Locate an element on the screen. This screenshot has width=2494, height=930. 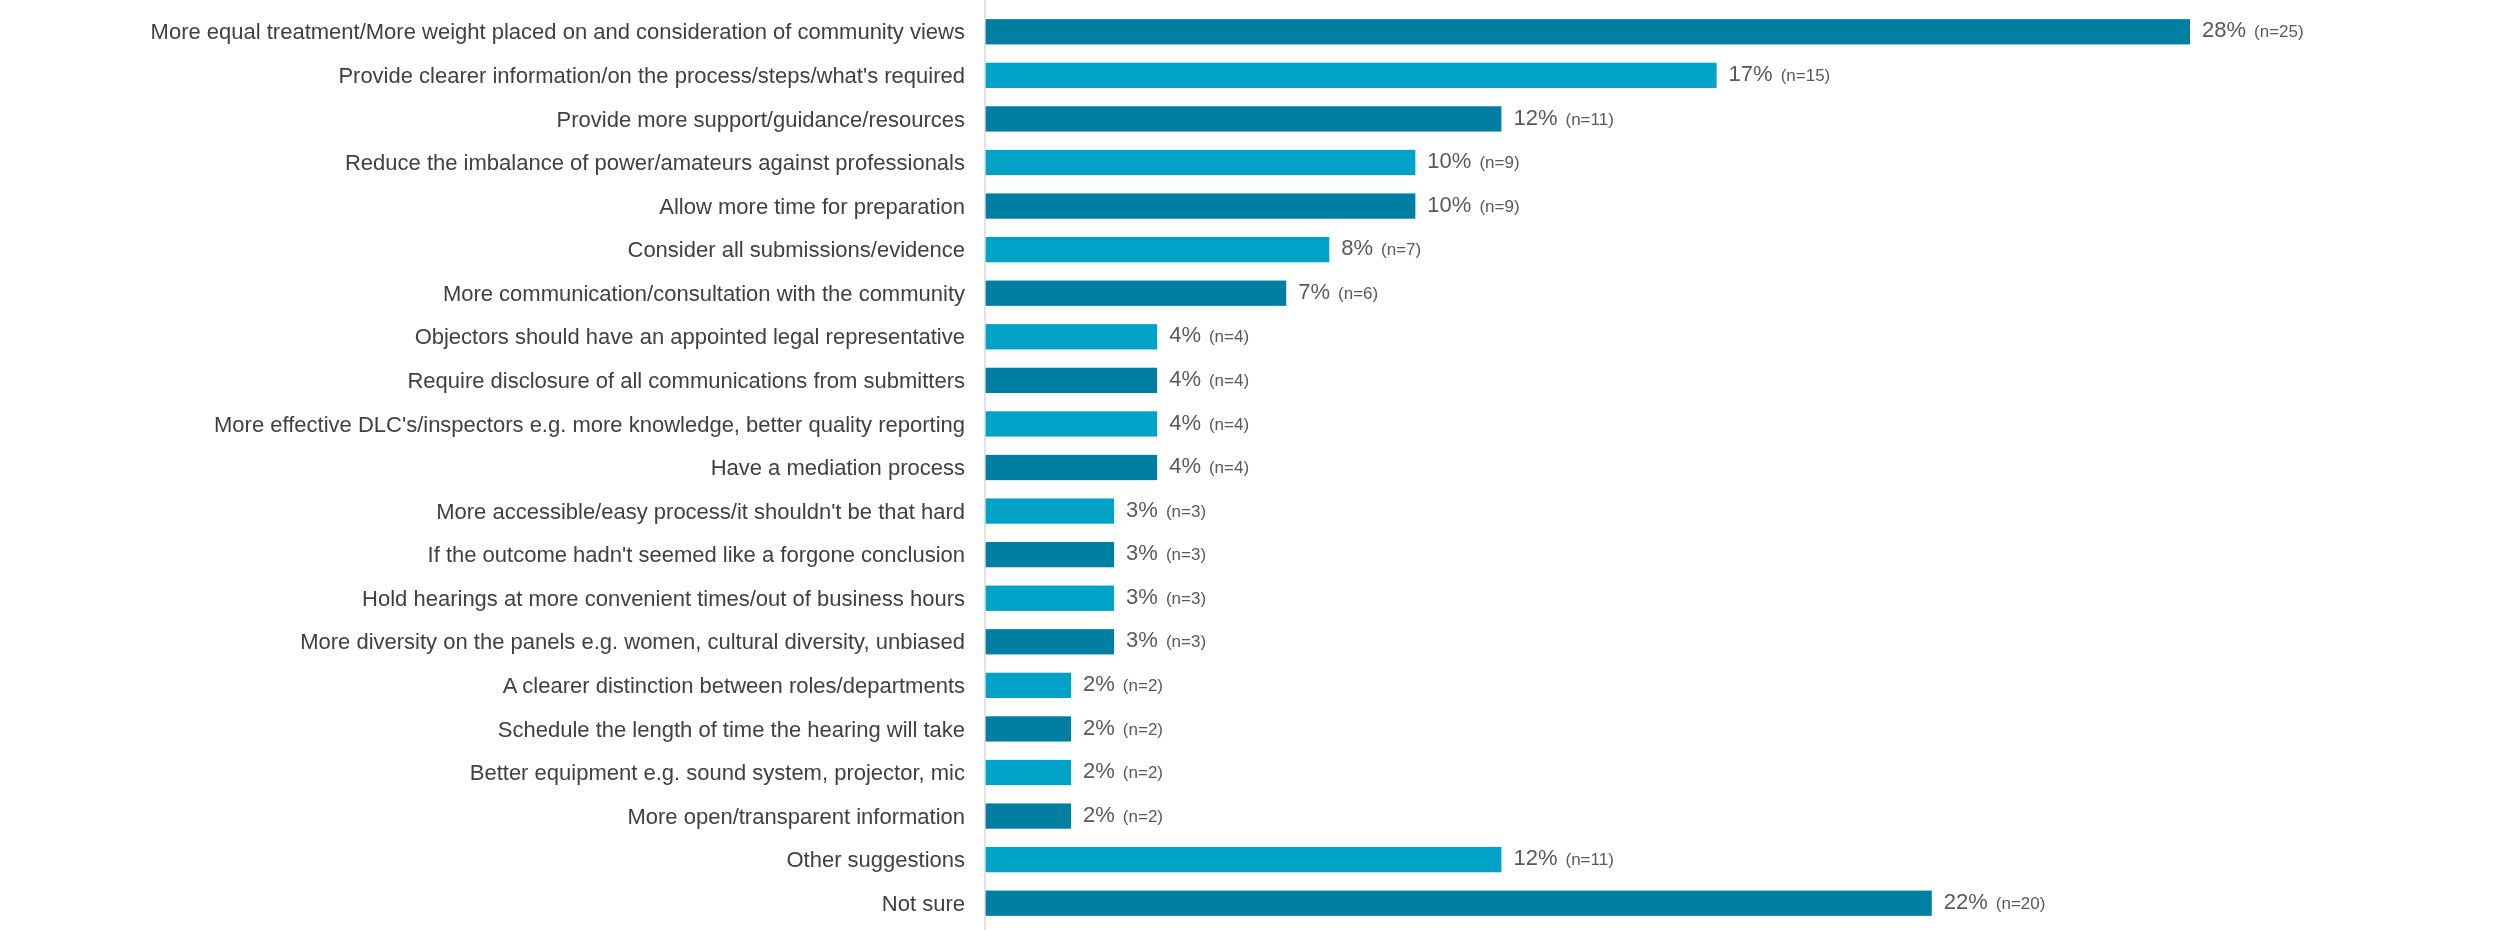
y-tick-label: Not sure is located at coordinates (923, 903).